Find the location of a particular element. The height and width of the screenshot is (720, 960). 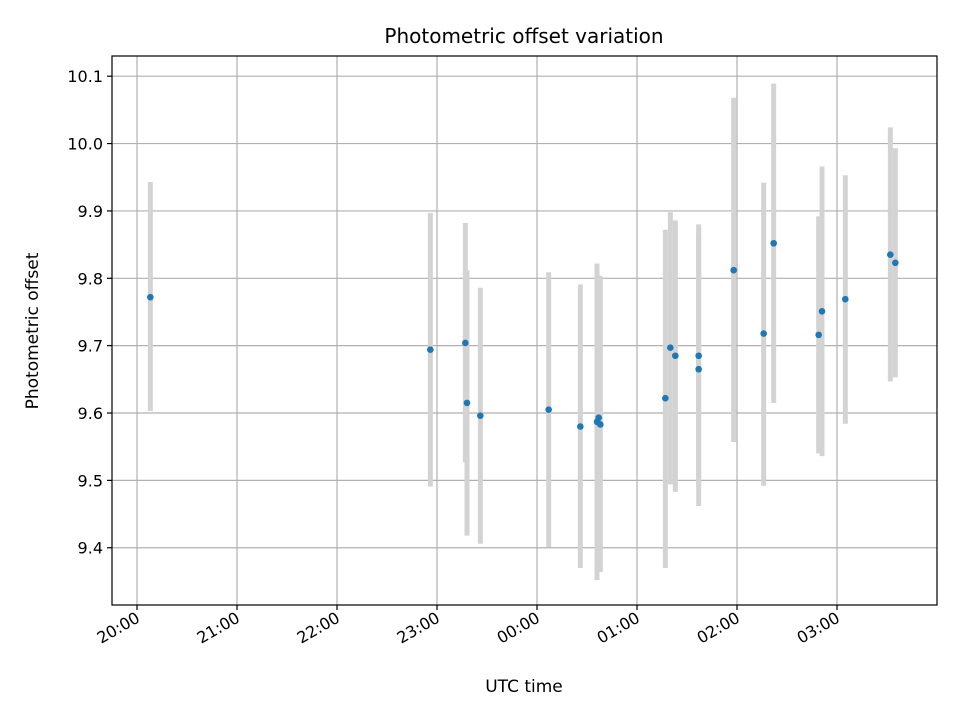

y-tick-label: 9.6 is located at coordinates (90, 413).